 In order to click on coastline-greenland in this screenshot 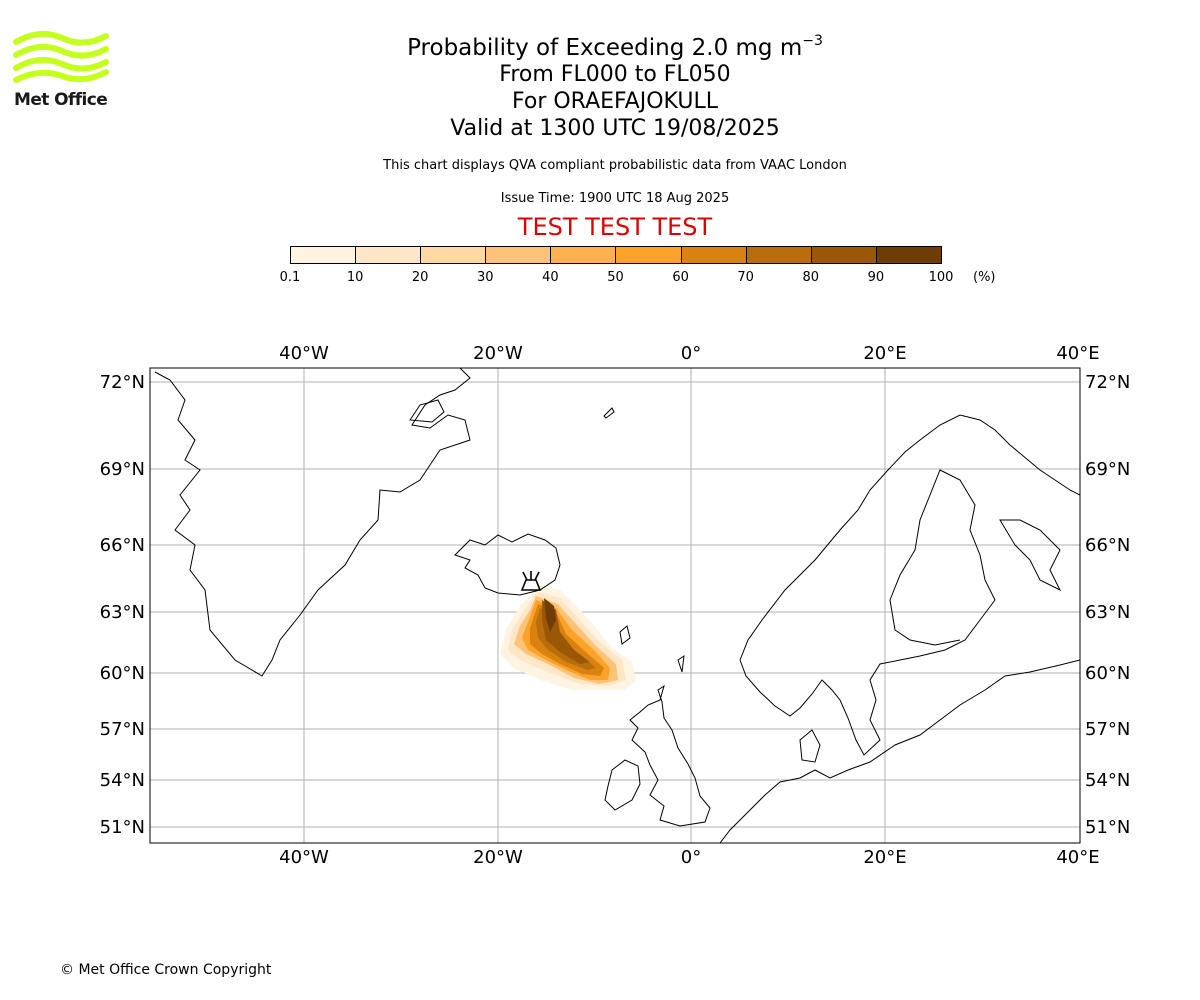, I will do `click(312, 522)`.